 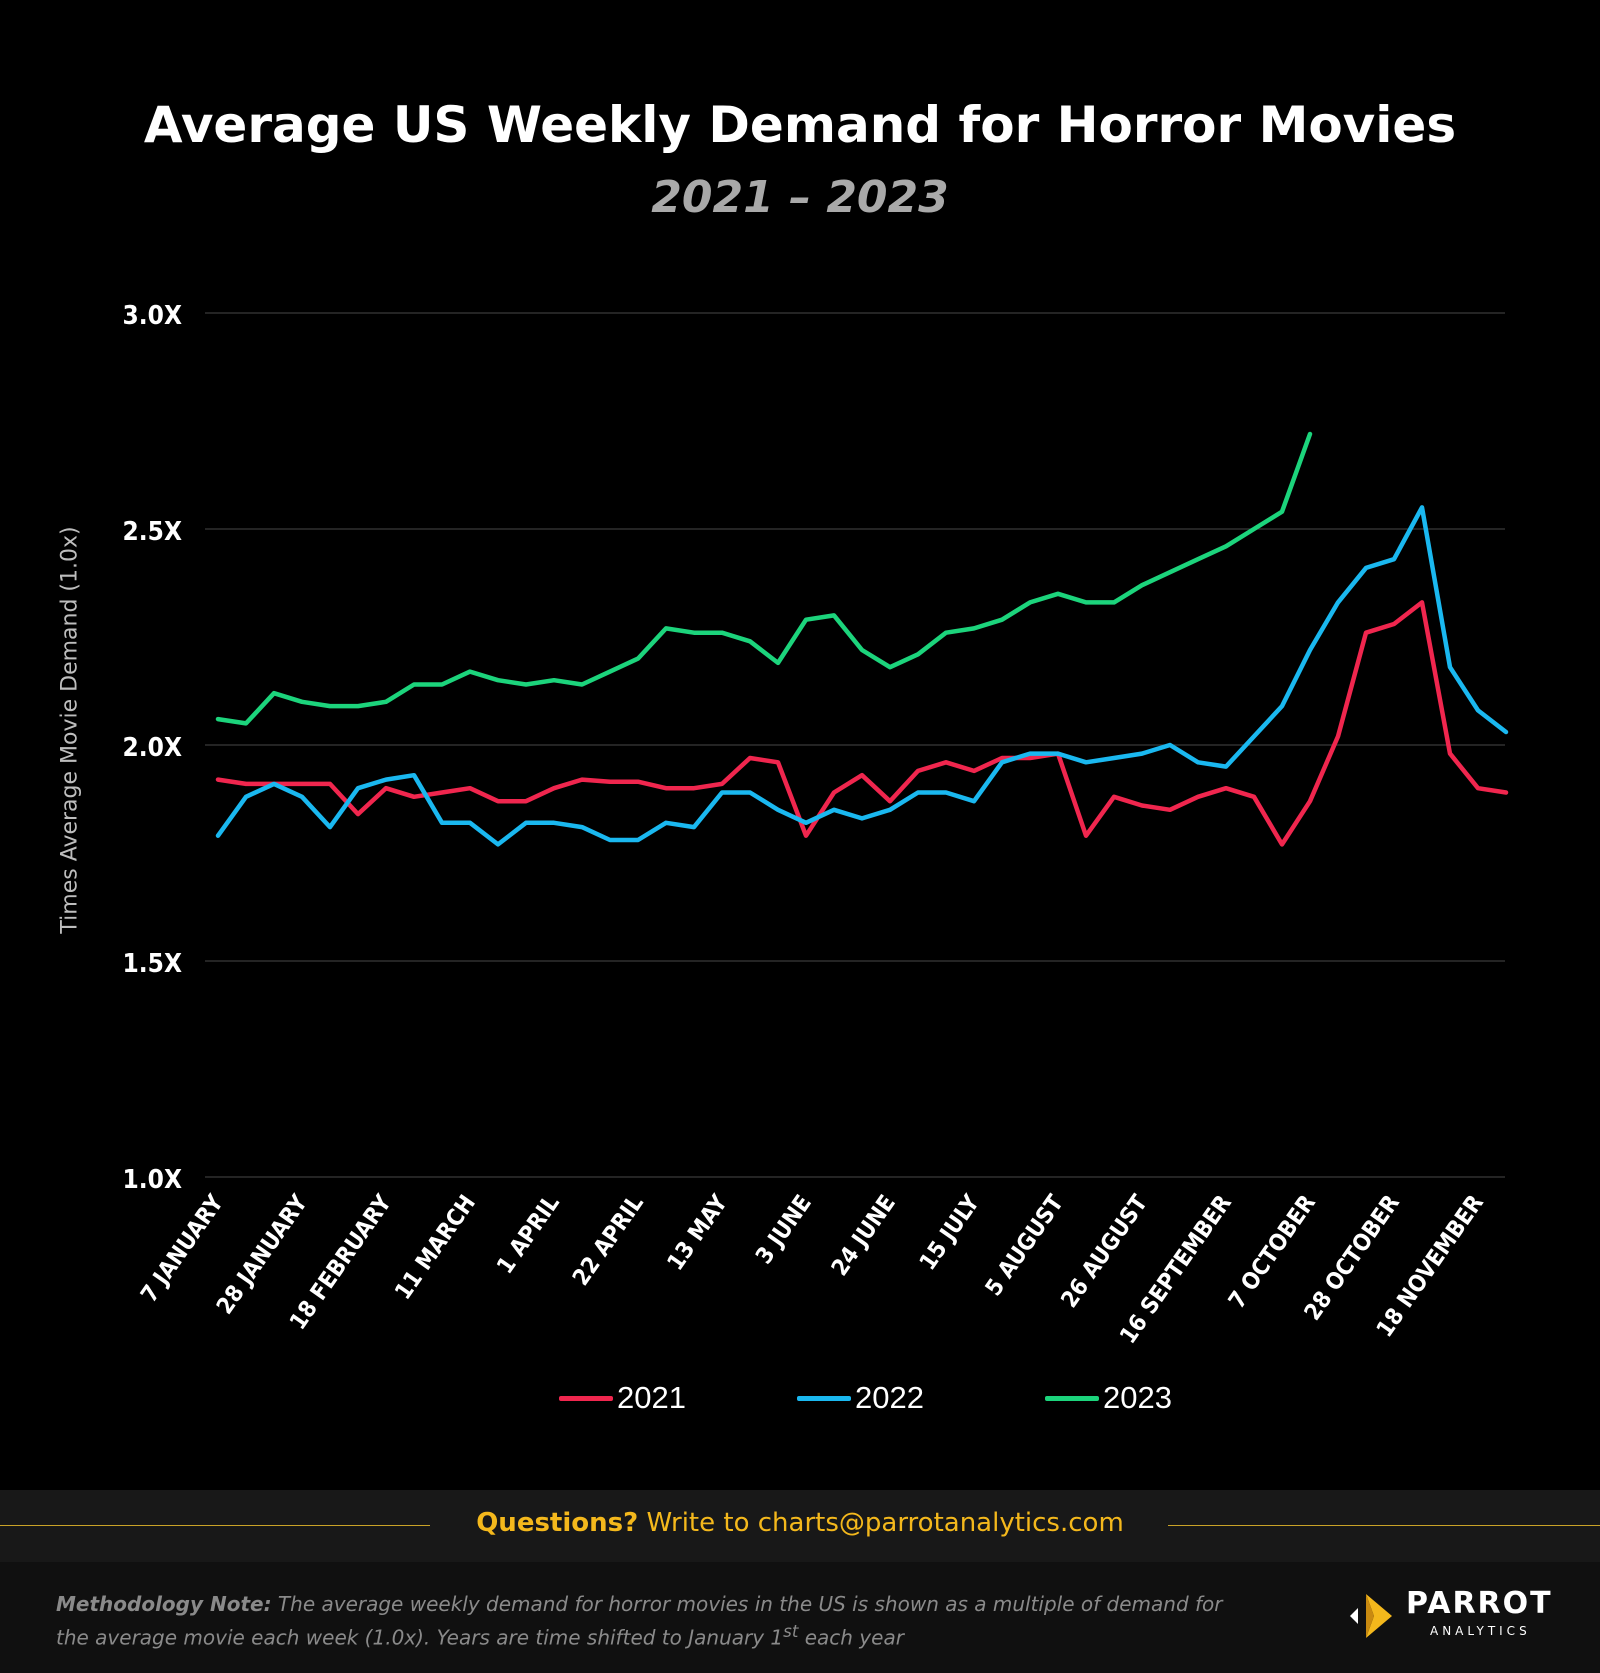 What do you see at coordinates (651, 1397) in the screenshot?
I see `legend-label-2021: 2021` at bounding box center [651, 1397].